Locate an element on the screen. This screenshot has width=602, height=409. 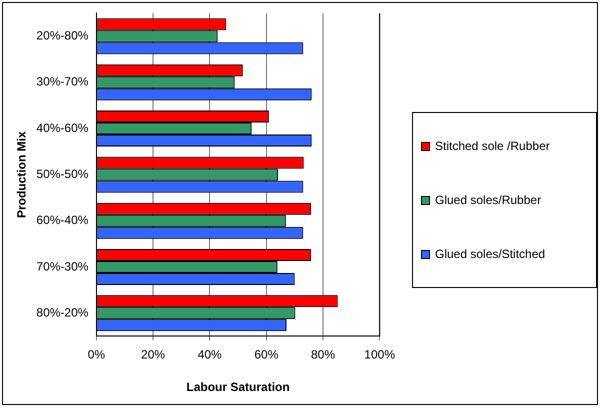
y-tick-label: 40%-60% is located at coordinates (62, 127).